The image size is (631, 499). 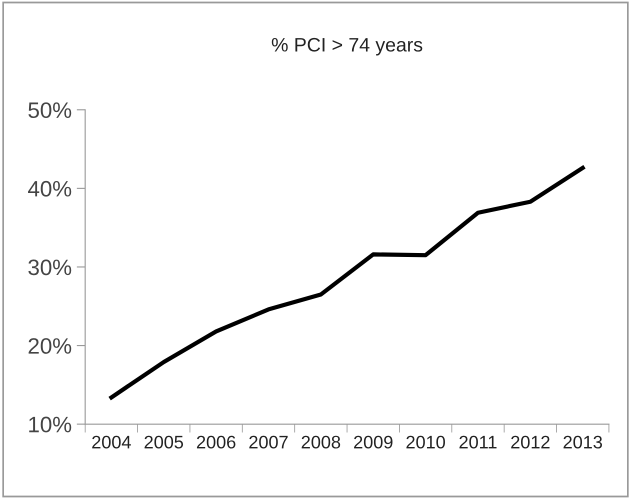 I want to click on y-tick-label: 10%, so click(x=50, y=424).